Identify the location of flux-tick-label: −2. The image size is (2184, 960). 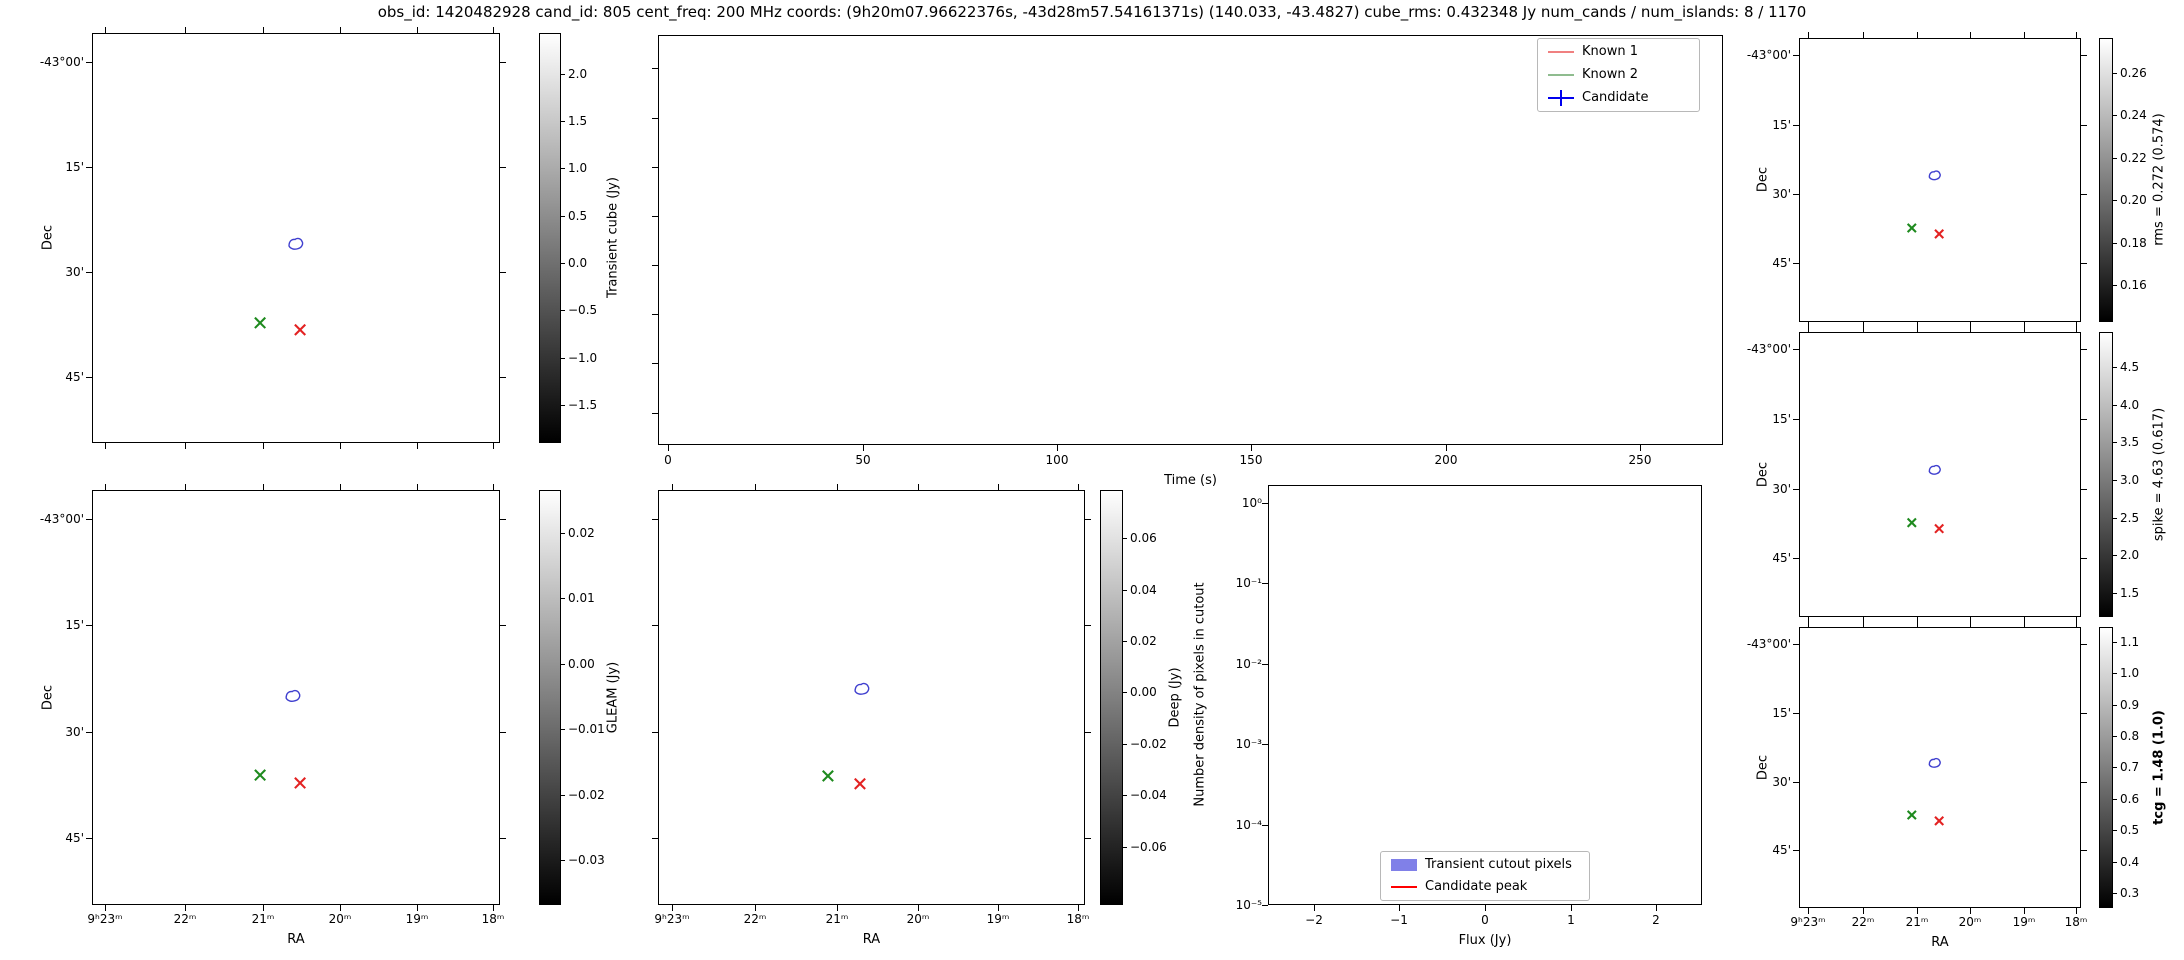
(1314, 920).